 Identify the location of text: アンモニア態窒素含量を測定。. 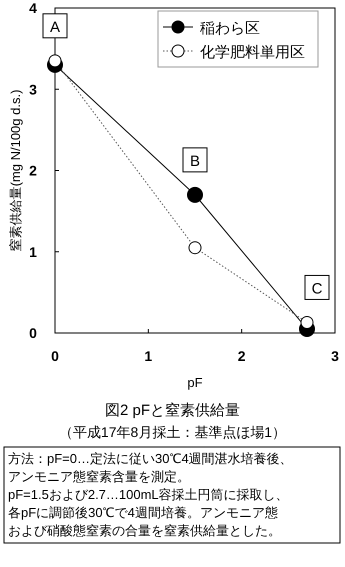
(99, 476).